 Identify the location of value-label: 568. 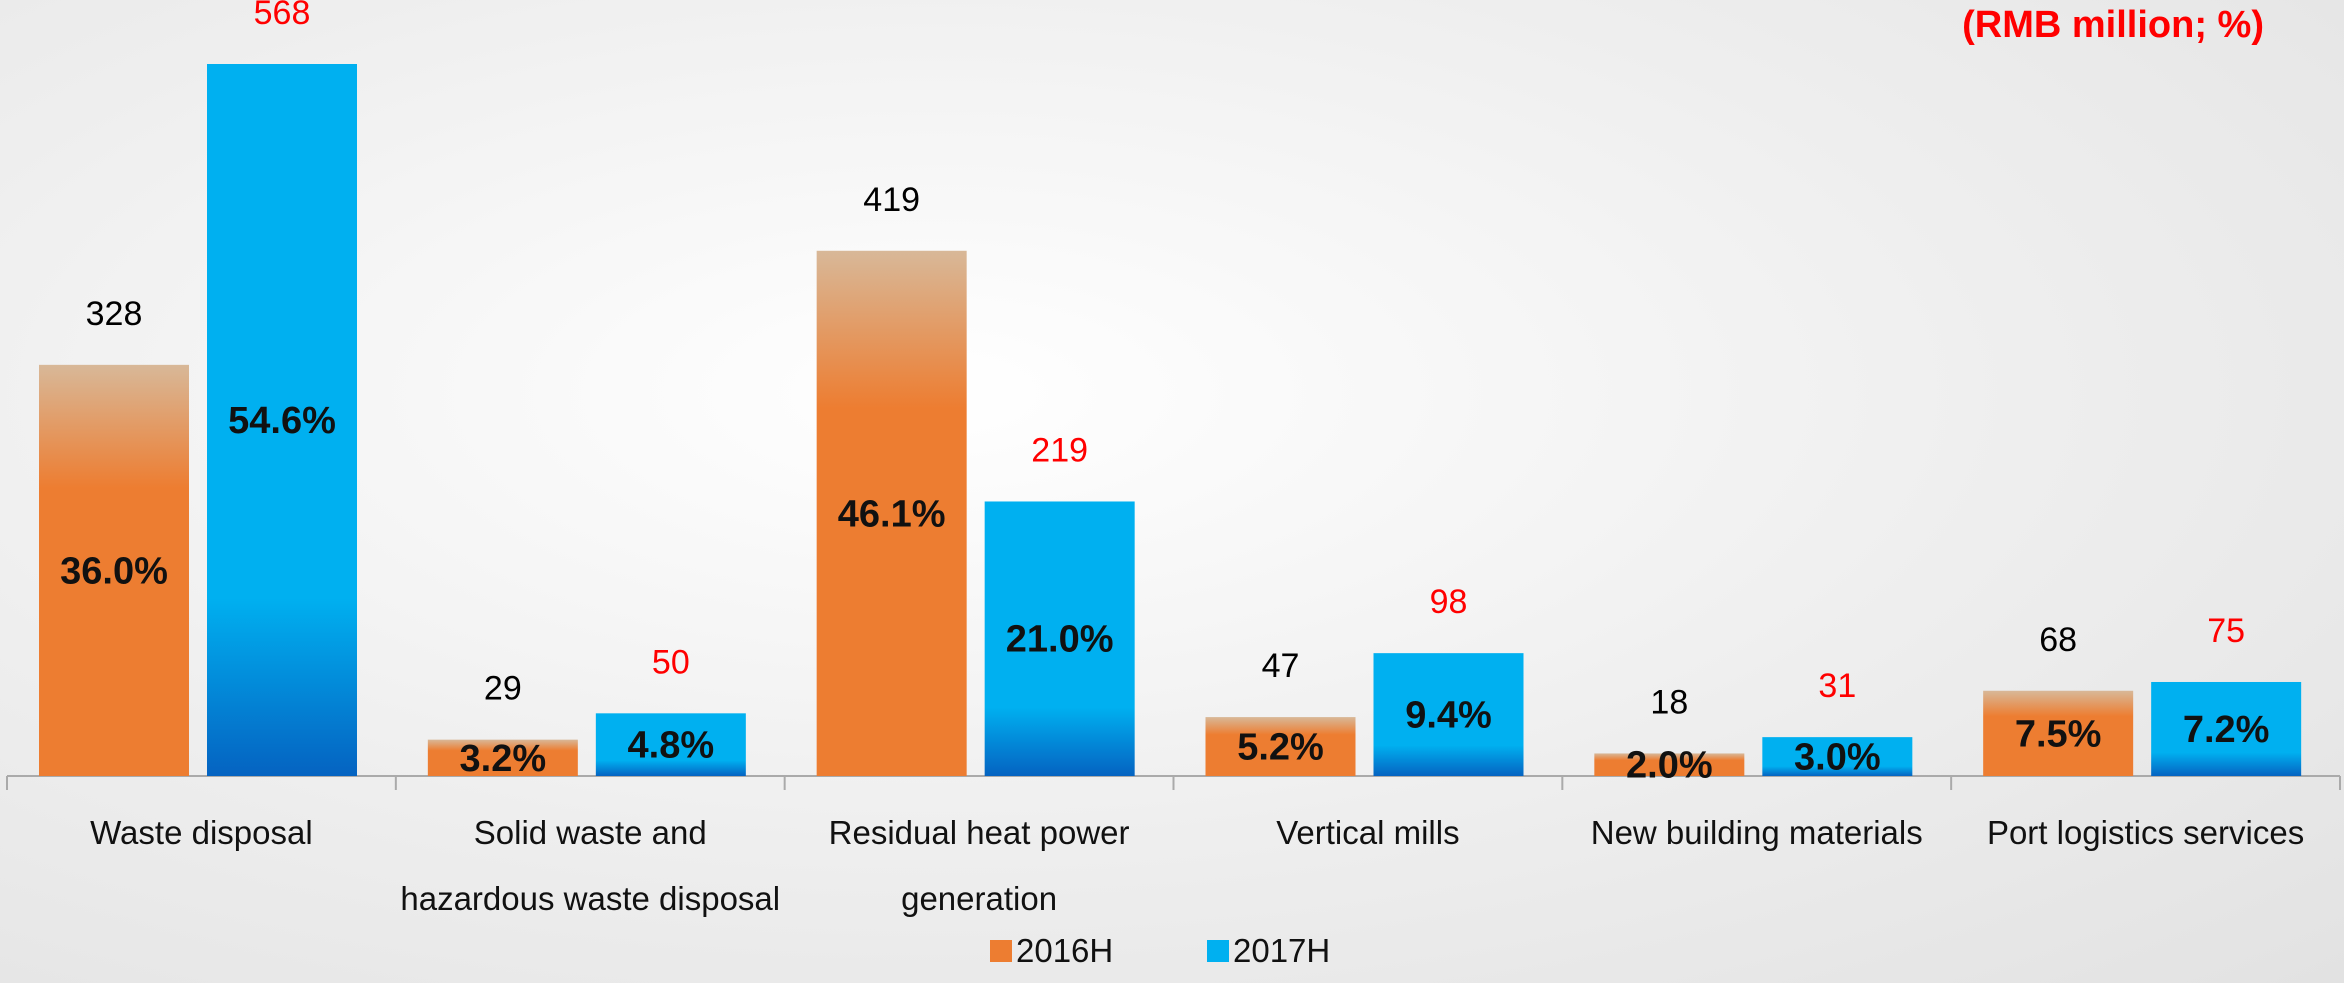
(282, 16).